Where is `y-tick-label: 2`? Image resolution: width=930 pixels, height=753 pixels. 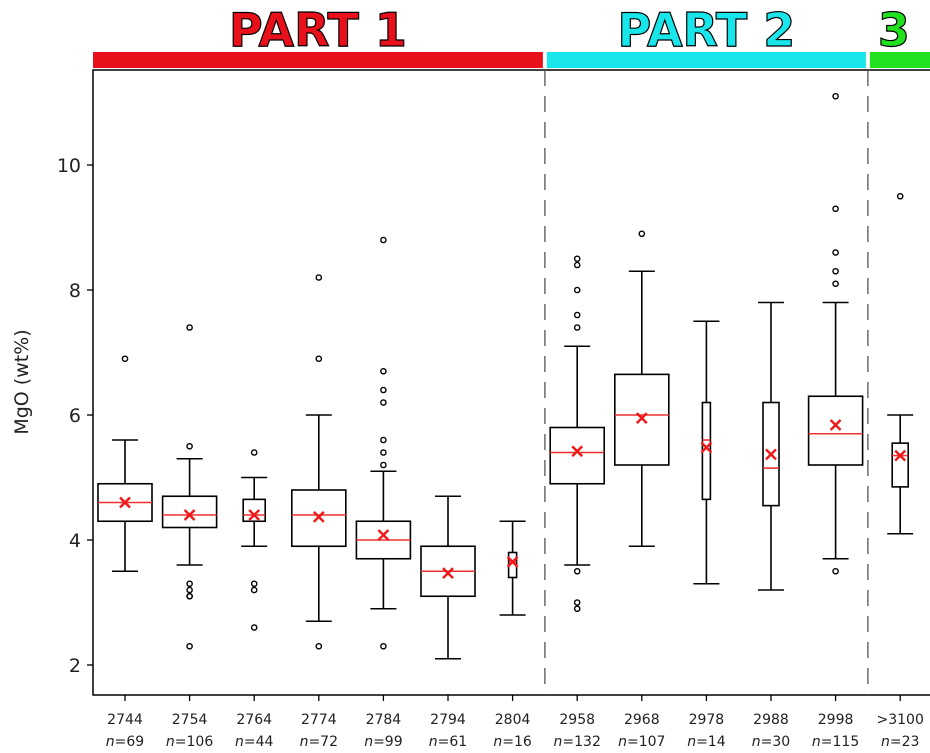 y-tick-label: 2 is located at coordinates (75, 666).